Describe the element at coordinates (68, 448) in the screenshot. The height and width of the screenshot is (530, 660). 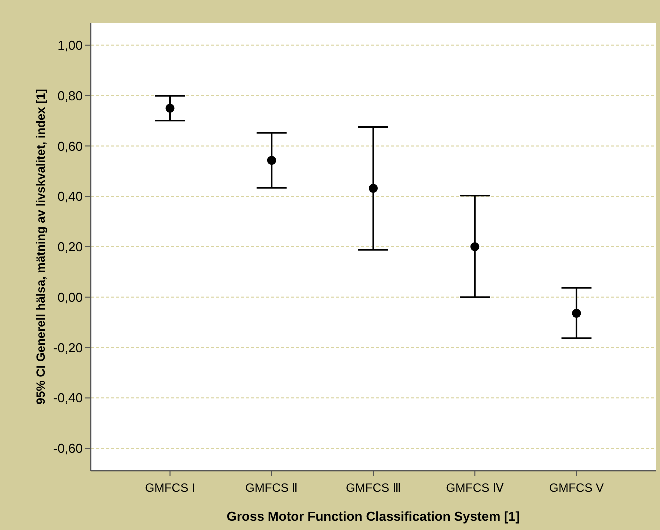
I see `y-tick-label: -0,60` at that location.